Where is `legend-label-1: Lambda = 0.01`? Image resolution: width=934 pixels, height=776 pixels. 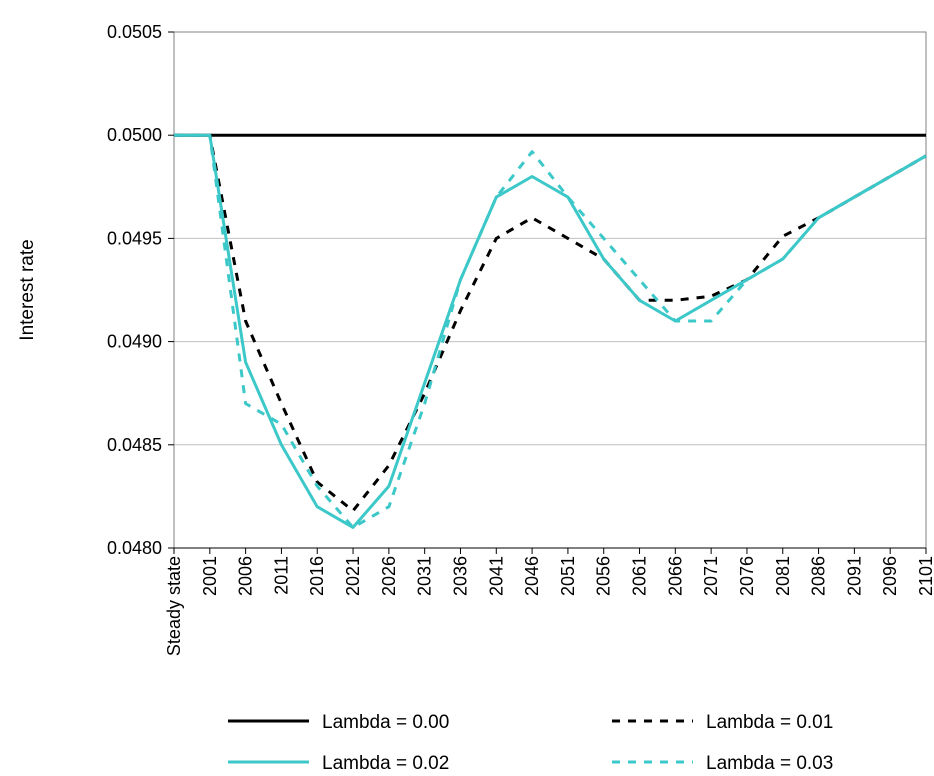 legend-label-1: Lambda = 0.01 is located at coordinates (769, 722).